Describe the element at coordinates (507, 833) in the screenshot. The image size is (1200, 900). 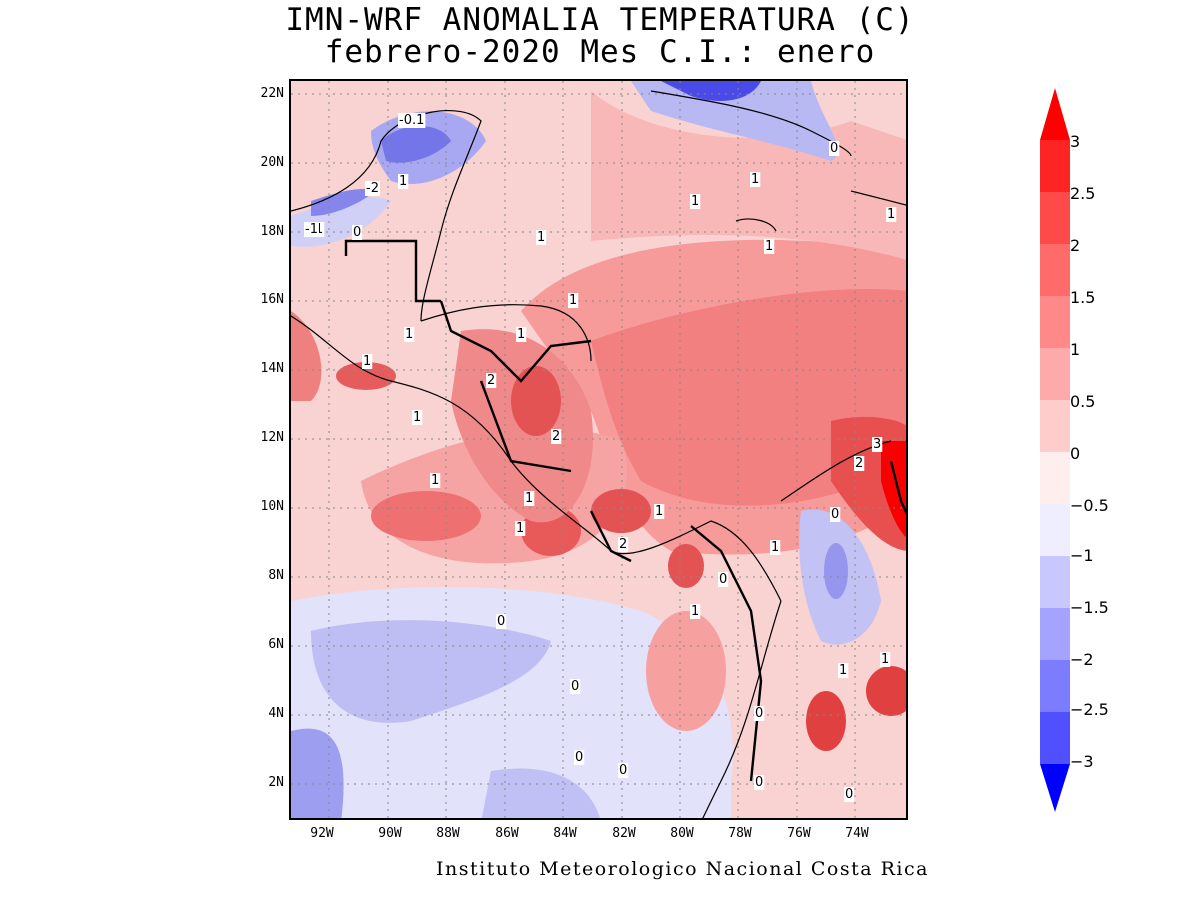
I see `lon-label: 86W` at that location.